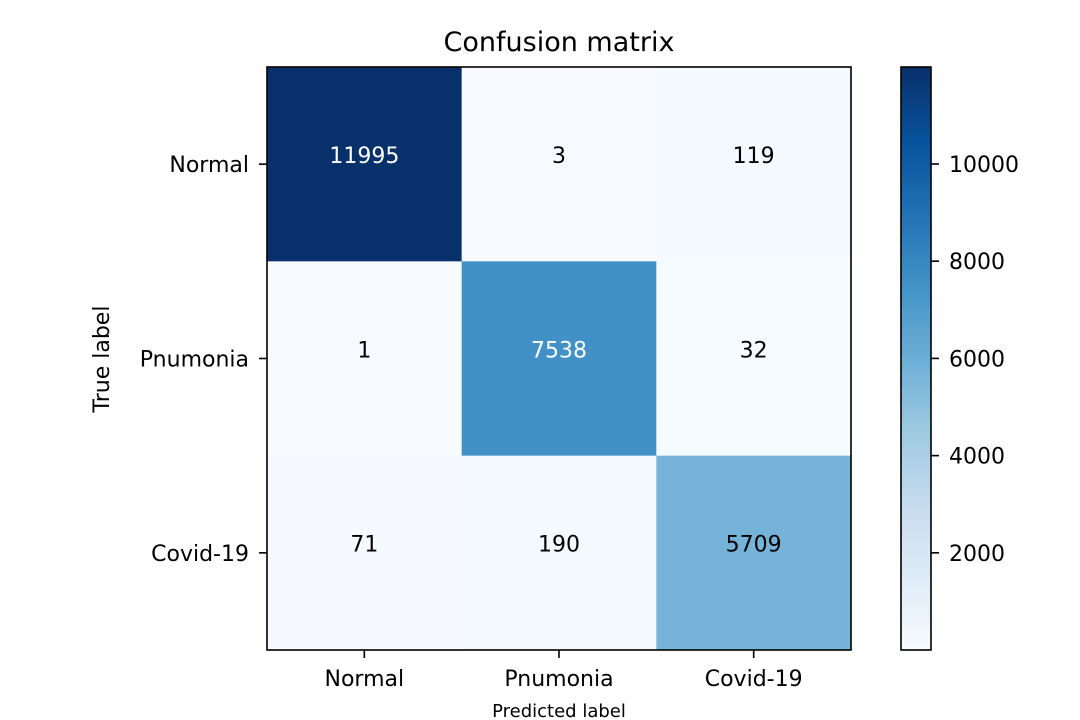  What do you see at coordinates (209, 165) in the screenshot?
I see `y-tick-label: Normal` at bounding box center [209, 165].